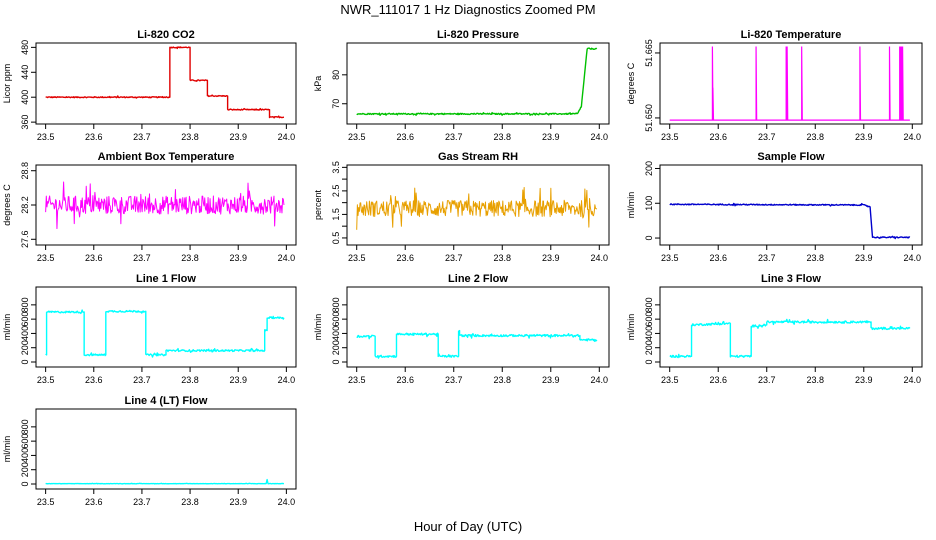  Describe the element at coordinates (791, 279) in the screenshot. I see `panel-title: Line 3 Flow` at that location.